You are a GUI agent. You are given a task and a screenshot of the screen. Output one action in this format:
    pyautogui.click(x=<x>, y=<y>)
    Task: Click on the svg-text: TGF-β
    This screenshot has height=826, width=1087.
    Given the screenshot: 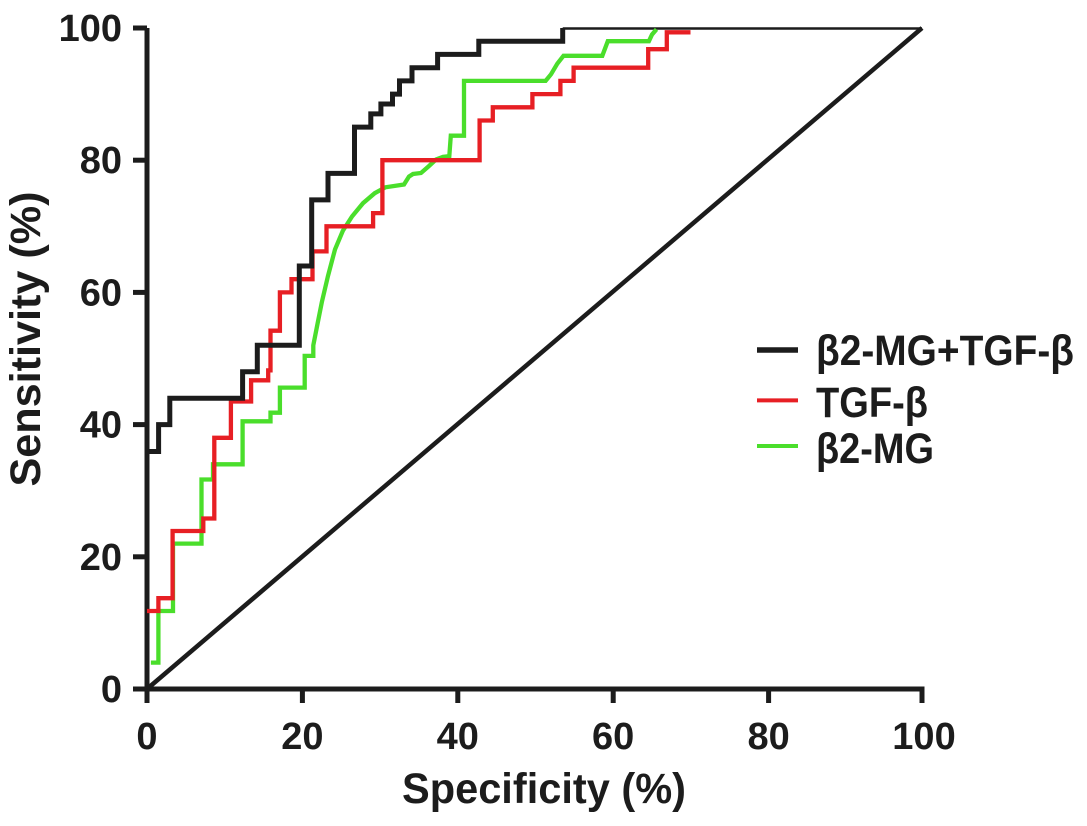 What is the action you would take?
    pyautogui.click(x=872, y=403)
    